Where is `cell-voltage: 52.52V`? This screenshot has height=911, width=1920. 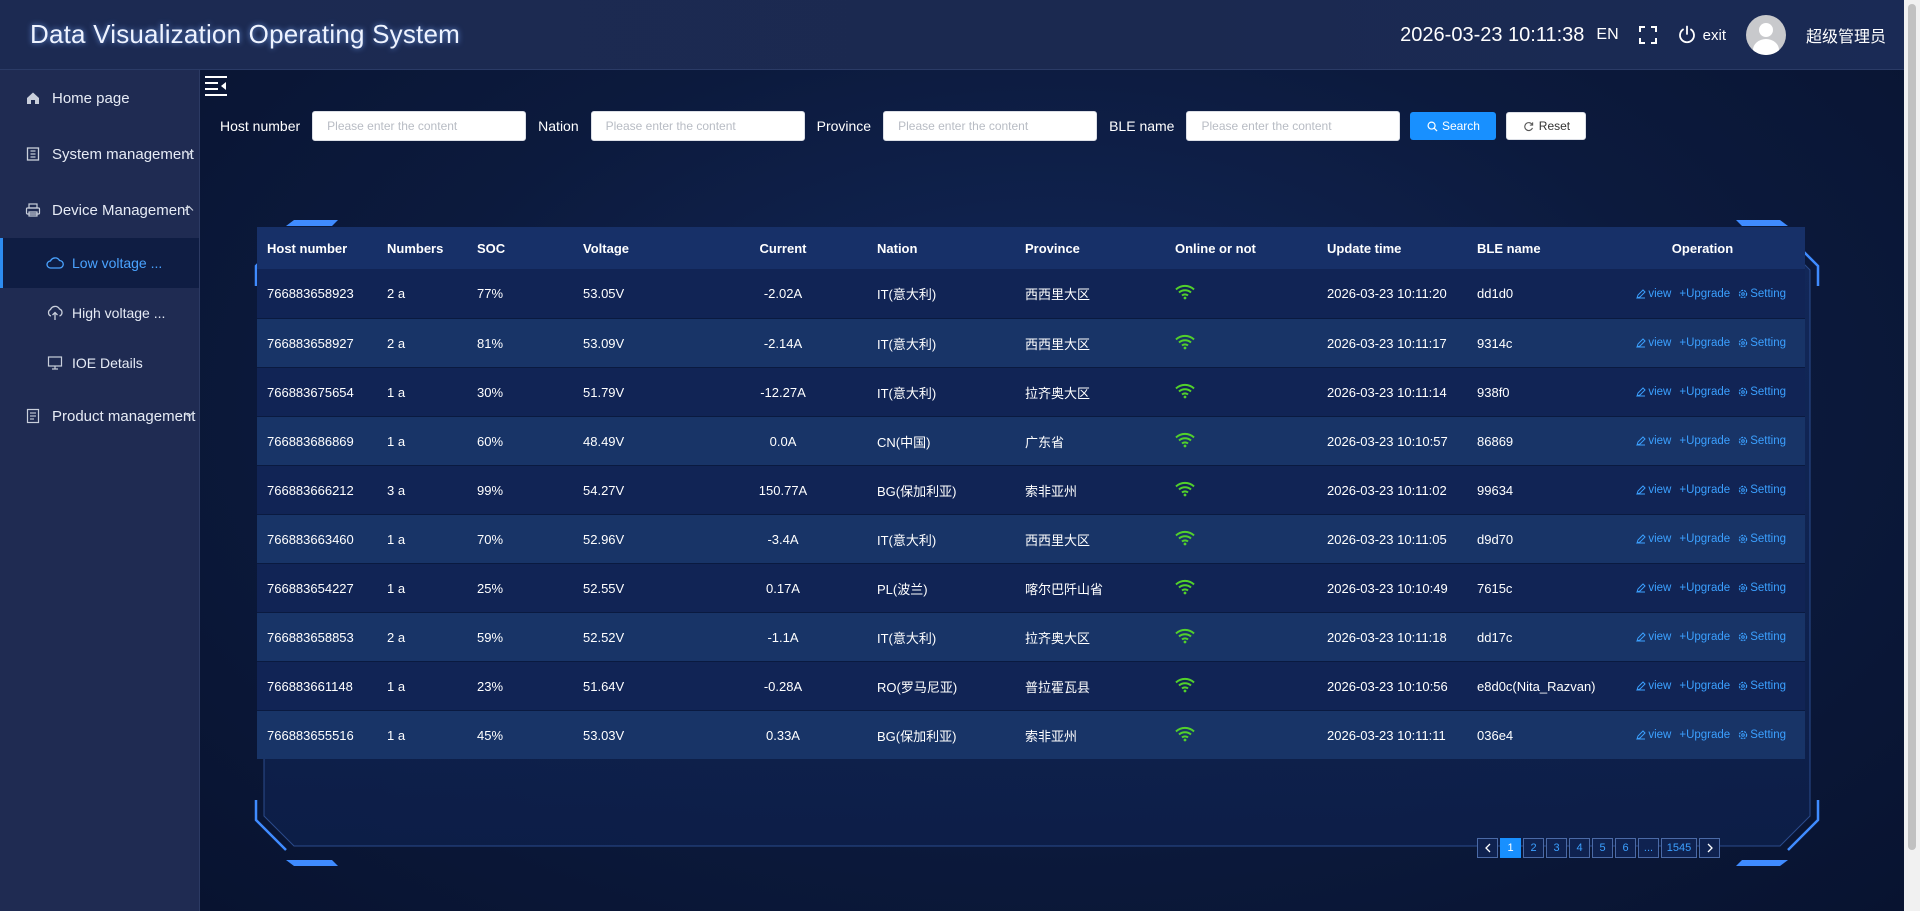 cell-voltage: 52.52V is located at coordinates (604, 637).